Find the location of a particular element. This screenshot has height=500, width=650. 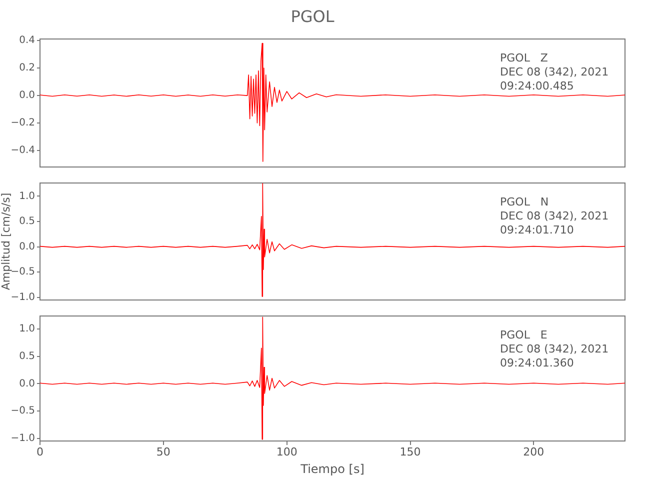

y-axis-title: Amplitud [cm/s/s] is located at coordinates (6, 241).